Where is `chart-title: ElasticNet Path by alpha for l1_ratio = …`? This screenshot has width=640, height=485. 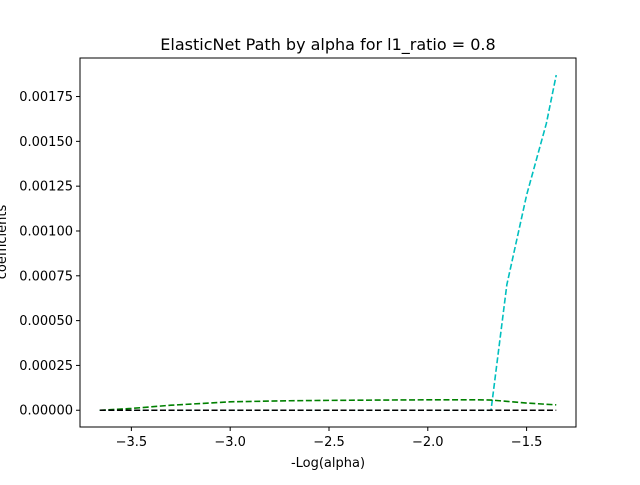
chart-title: ElasticNet Path by alpha for l1_ratio = … is located at coordinates (327, 45).